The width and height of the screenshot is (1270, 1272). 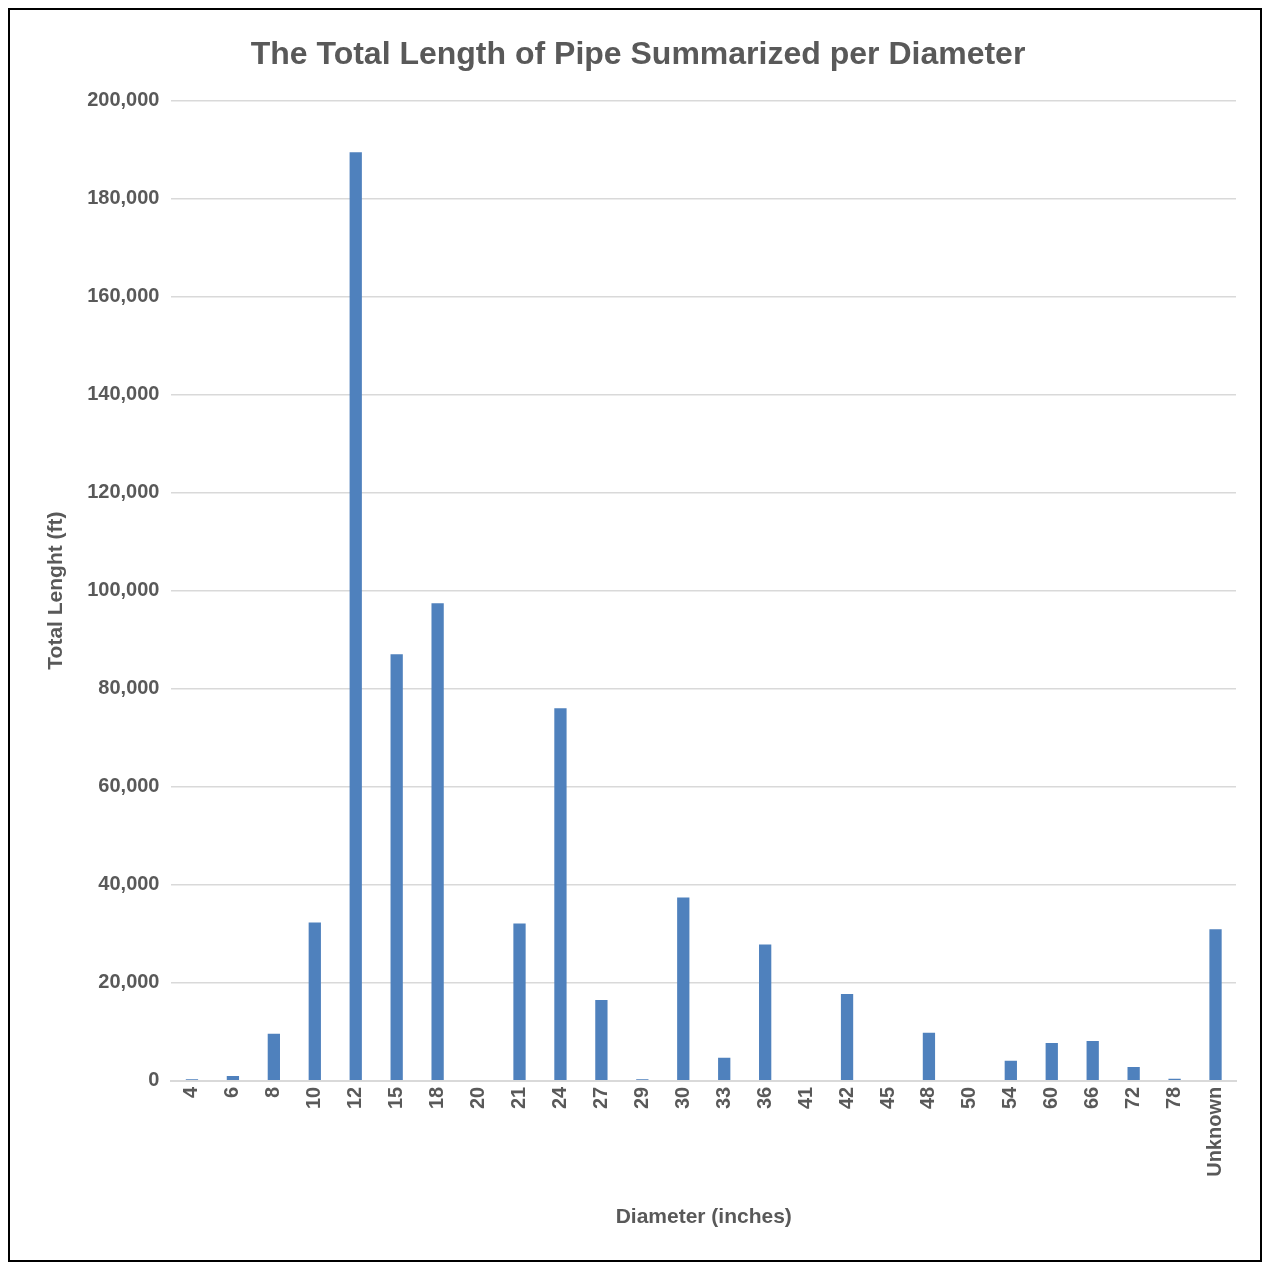 What do you see at coordinates (1009, 1097) in the screenshot?
I see `x-tick-label: 54` at bounding box center [1009, 1097].